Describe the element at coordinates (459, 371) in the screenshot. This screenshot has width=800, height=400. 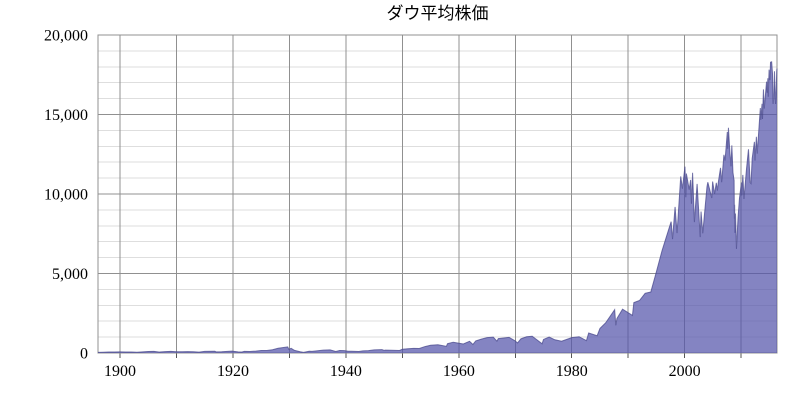
I see `x-tick-label: 1960` at that location.